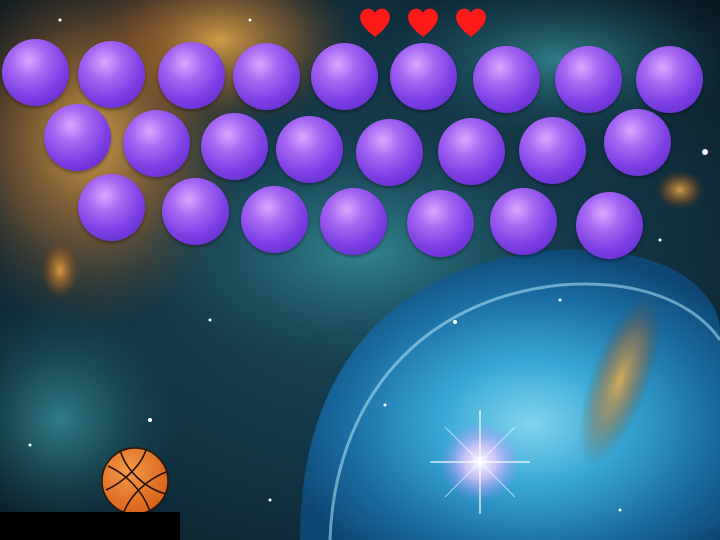 Image resolution: width=720 pixels, height=540 pixels. I want to click on paddle, so click(90, 526).